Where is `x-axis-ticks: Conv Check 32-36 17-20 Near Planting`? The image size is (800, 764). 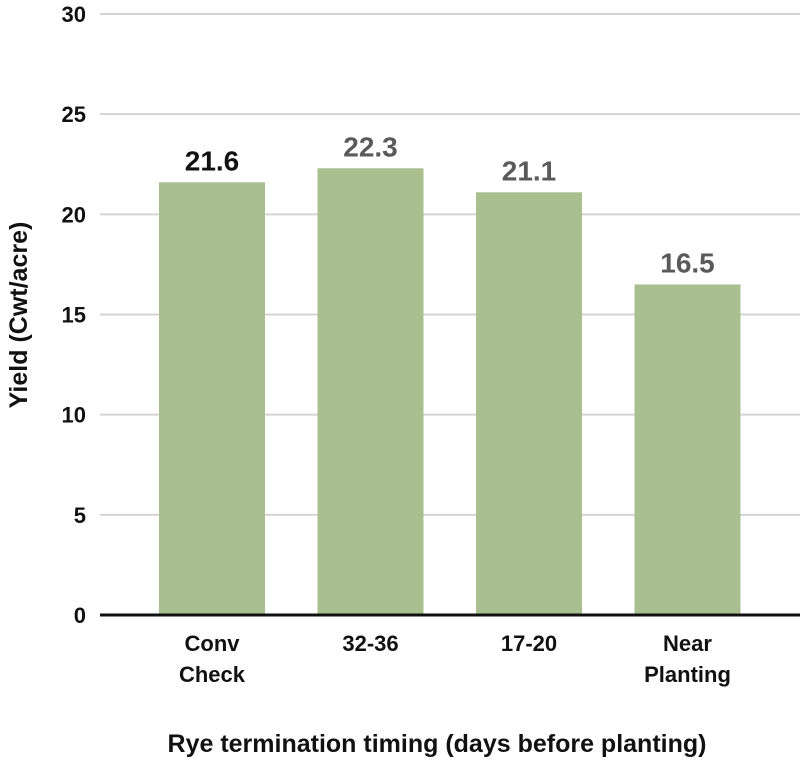
x-axis-ticks: Conv Check 32-36 17-20 Near Planting is located at coordinates (455, 659).